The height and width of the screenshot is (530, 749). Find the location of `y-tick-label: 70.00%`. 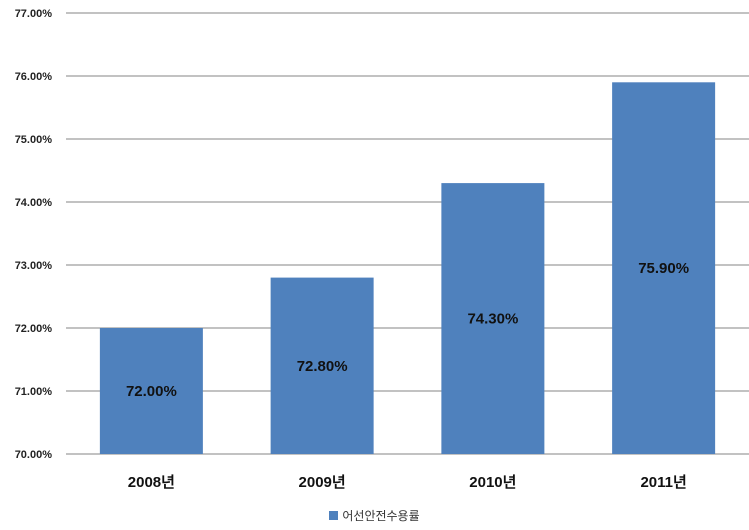

y-tick-label: 70.00% is located at coordinates (34, 455).